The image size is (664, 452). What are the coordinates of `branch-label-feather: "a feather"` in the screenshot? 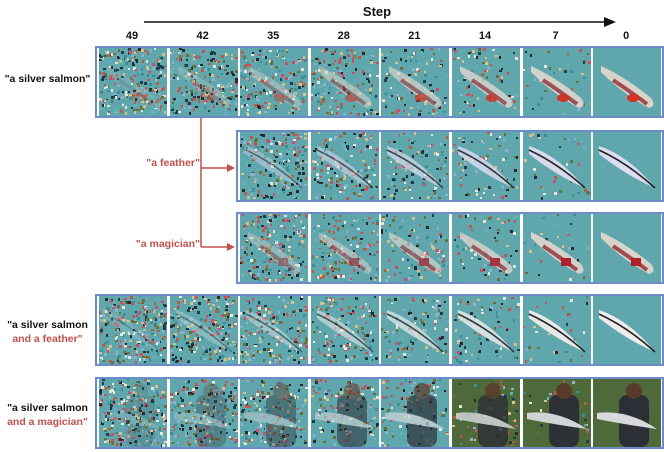 It's located at (173, 163).